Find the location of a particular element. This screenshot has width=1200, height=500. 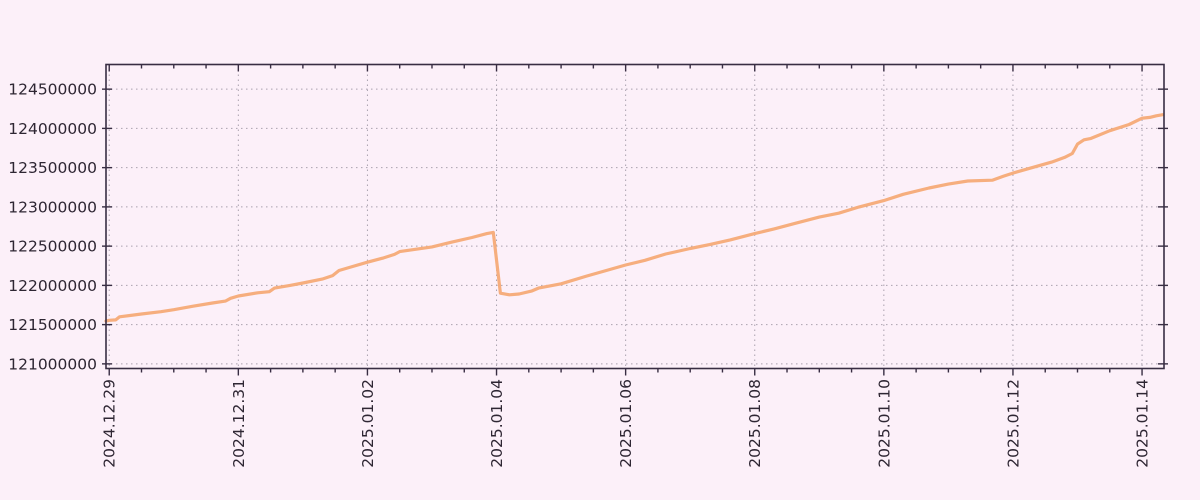

x-tick-label: 2025.01.02 is located at coordinates (368, 423).